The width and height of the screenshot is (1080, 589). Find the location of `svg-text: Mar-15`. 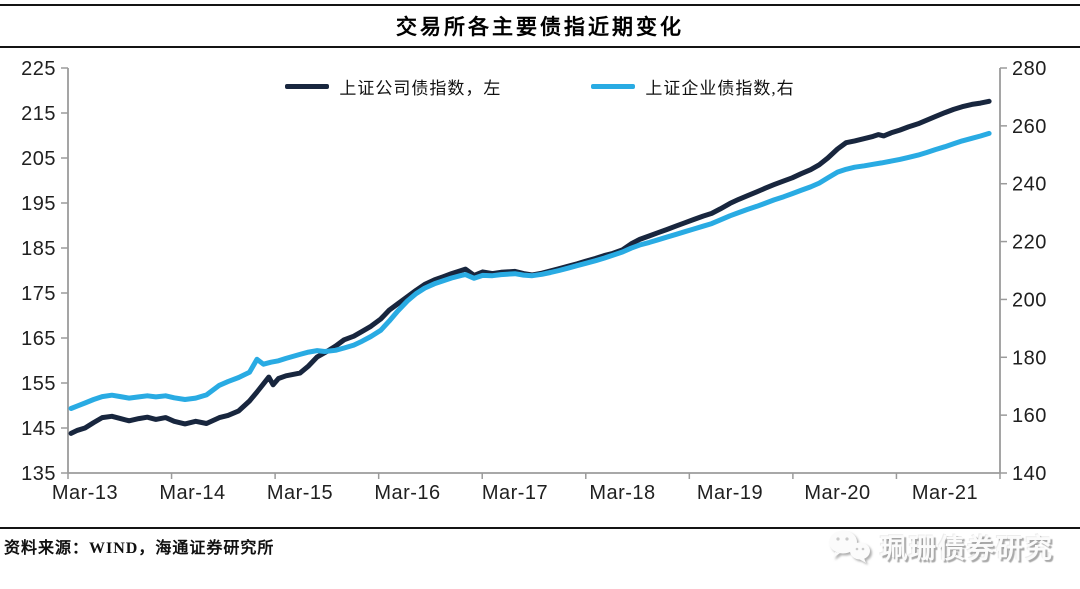

svg-text: Mar-15 is located at coordinates (300, 493).